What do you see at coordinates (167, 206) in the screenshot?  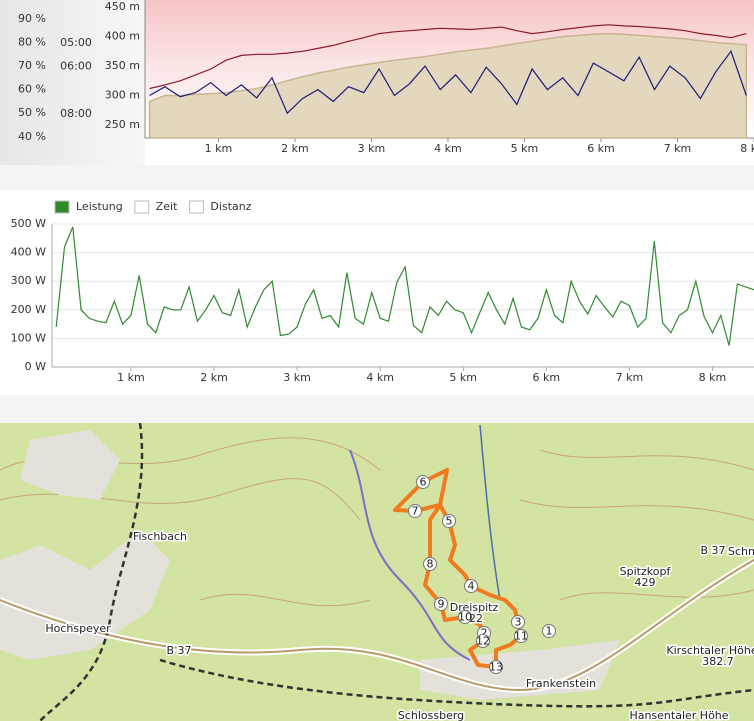 I see `legend-label: Zeit` at bounding box center [167, 206].